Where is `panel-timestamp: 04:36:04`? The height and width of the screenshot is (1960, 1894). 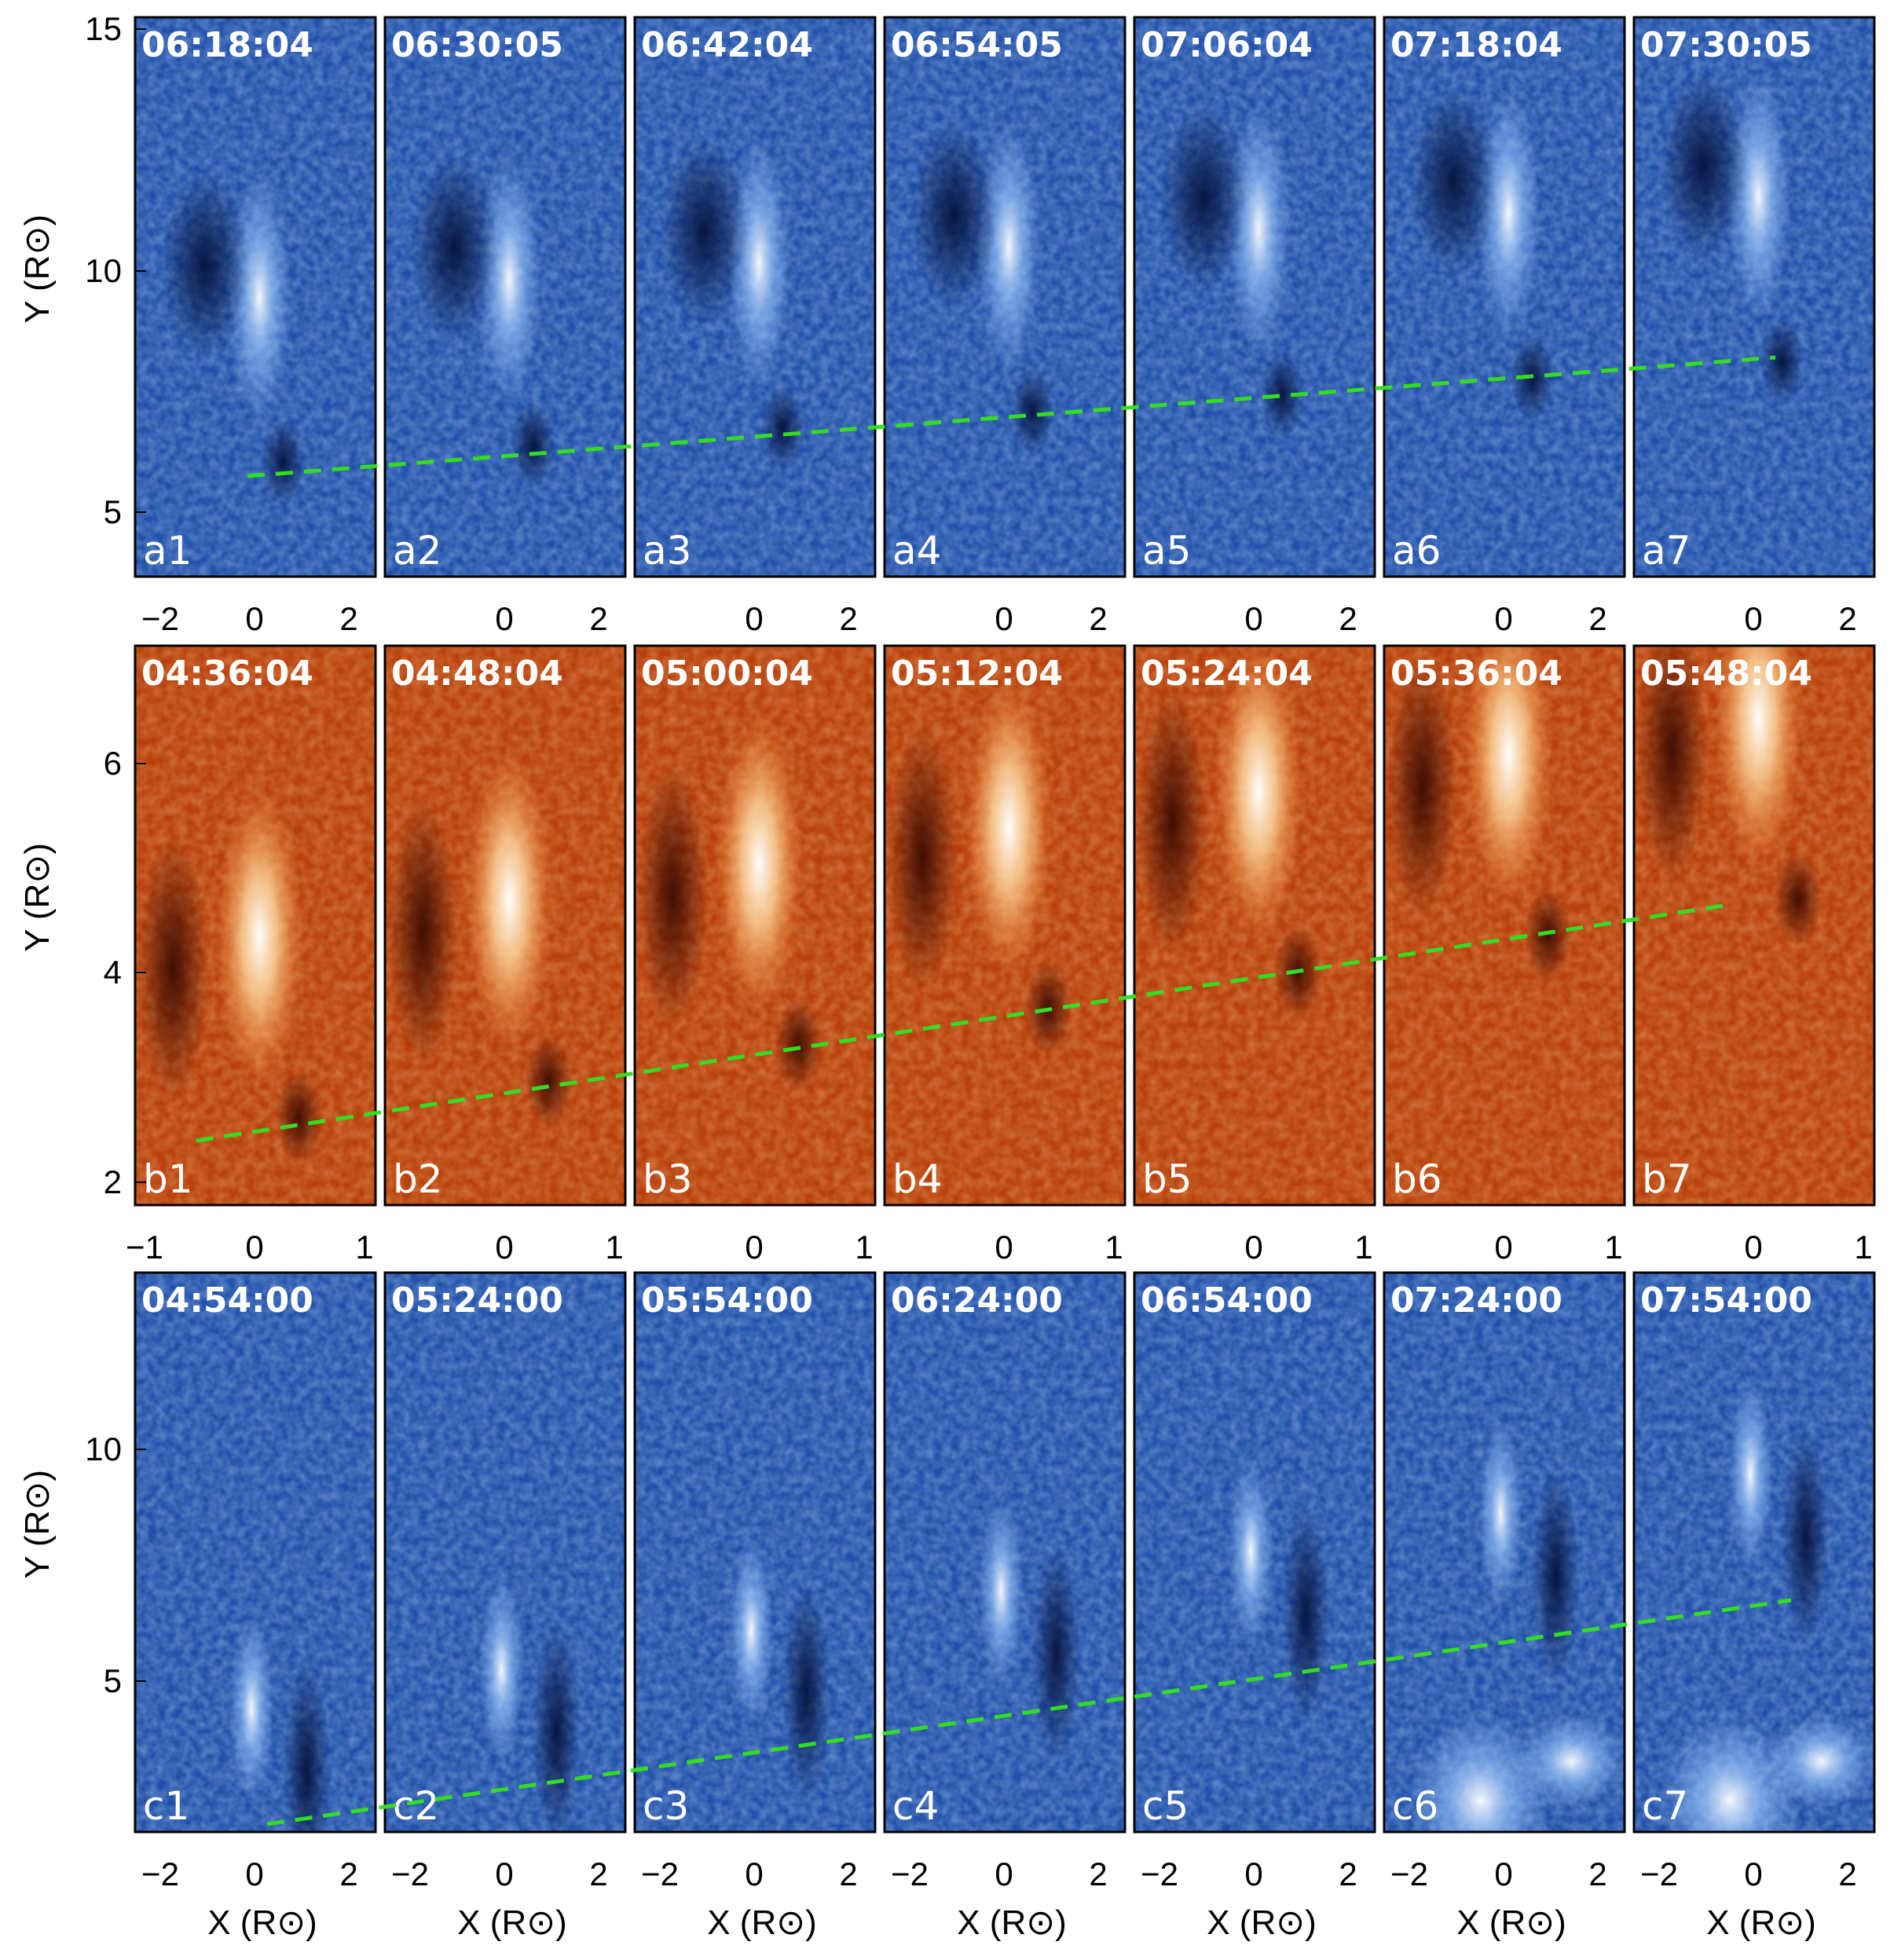 panel-timestamp: 04:36:04 is located at coordinates (227, 674).